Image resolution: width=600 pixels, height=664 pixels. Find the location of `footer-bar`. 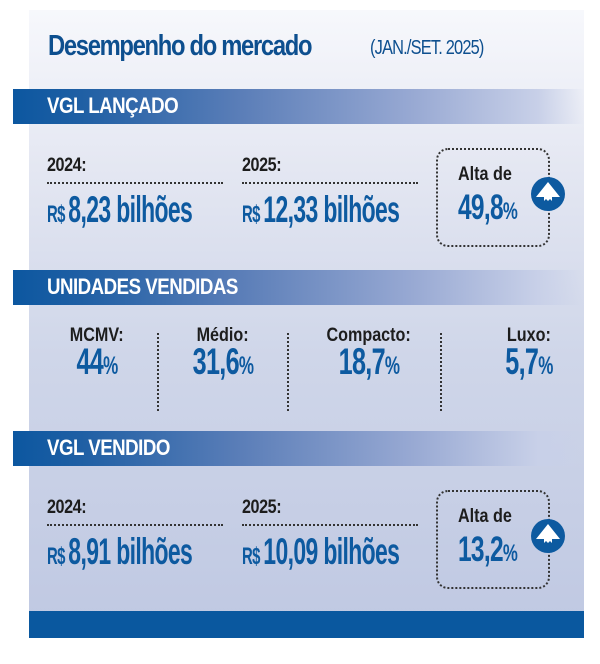

footer-bar is located at coordinates (306, 624).